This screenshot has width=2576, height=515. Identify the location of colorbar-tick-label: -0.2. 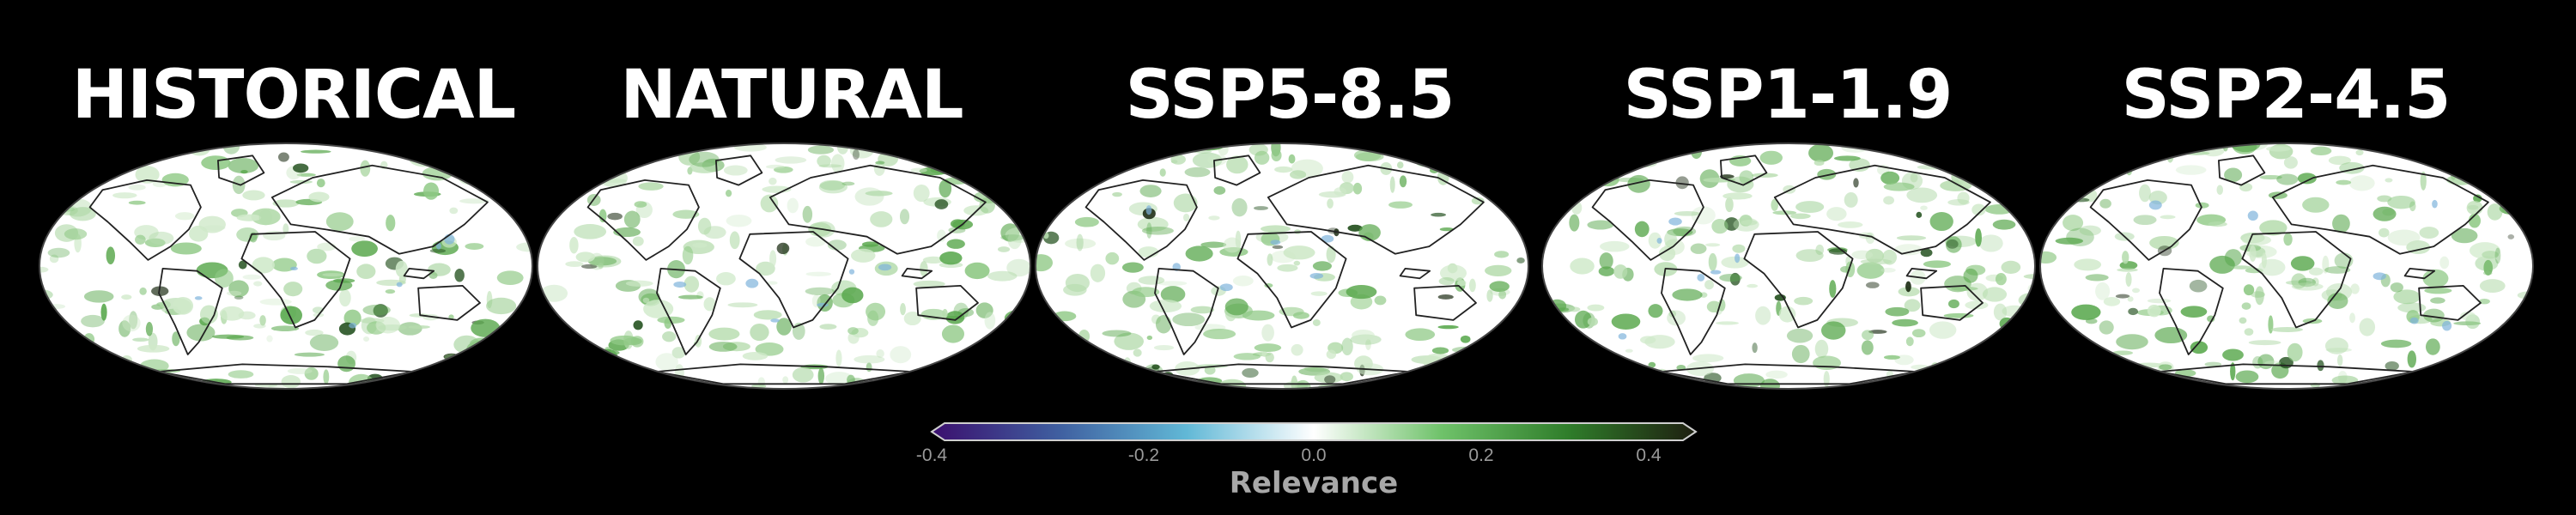
(1144, 455).